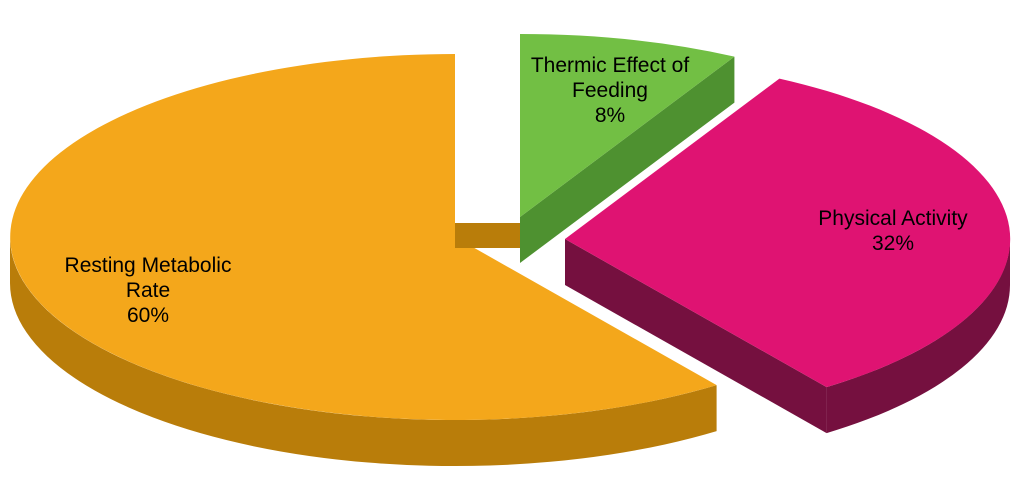 This screenshot has height=503, width=1024. What do you see at coordinates (148, 290) in the screenshot?
I see `slice-label-resting-metabolic-rate: Resting Metabolic Rate 60%` at bounding box center [148, 290].